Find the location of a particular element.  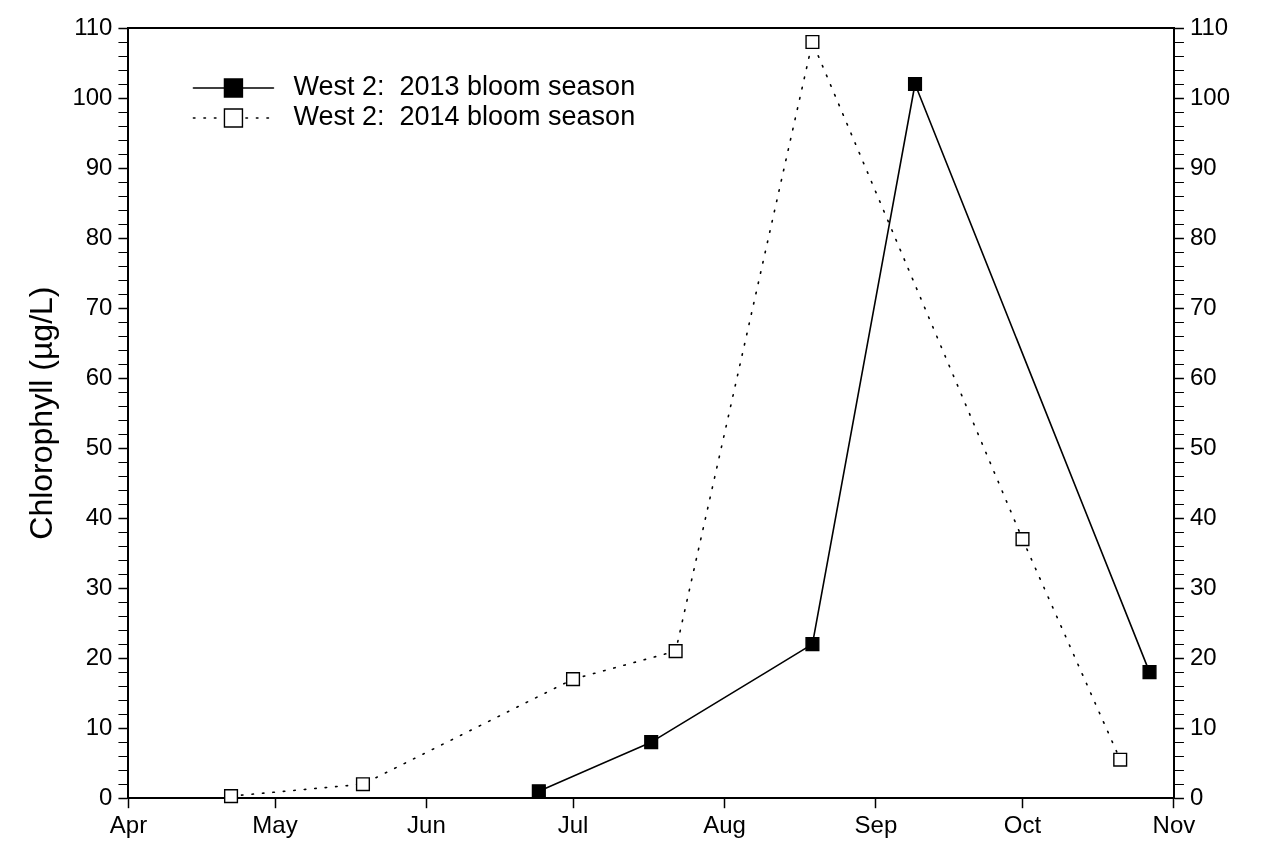

x-tick-label: Aug is located at coordinates (724, 825).